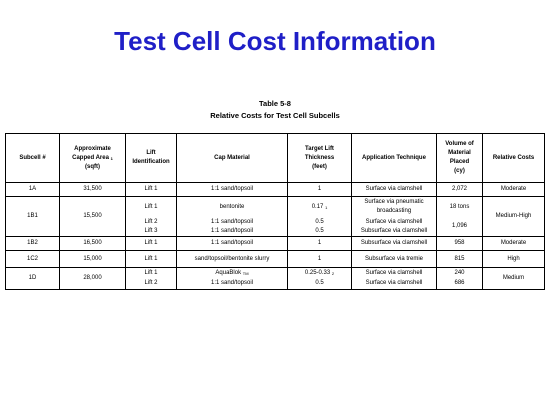  I want to click on cell-volume: 18 tons, so click(459, 207).